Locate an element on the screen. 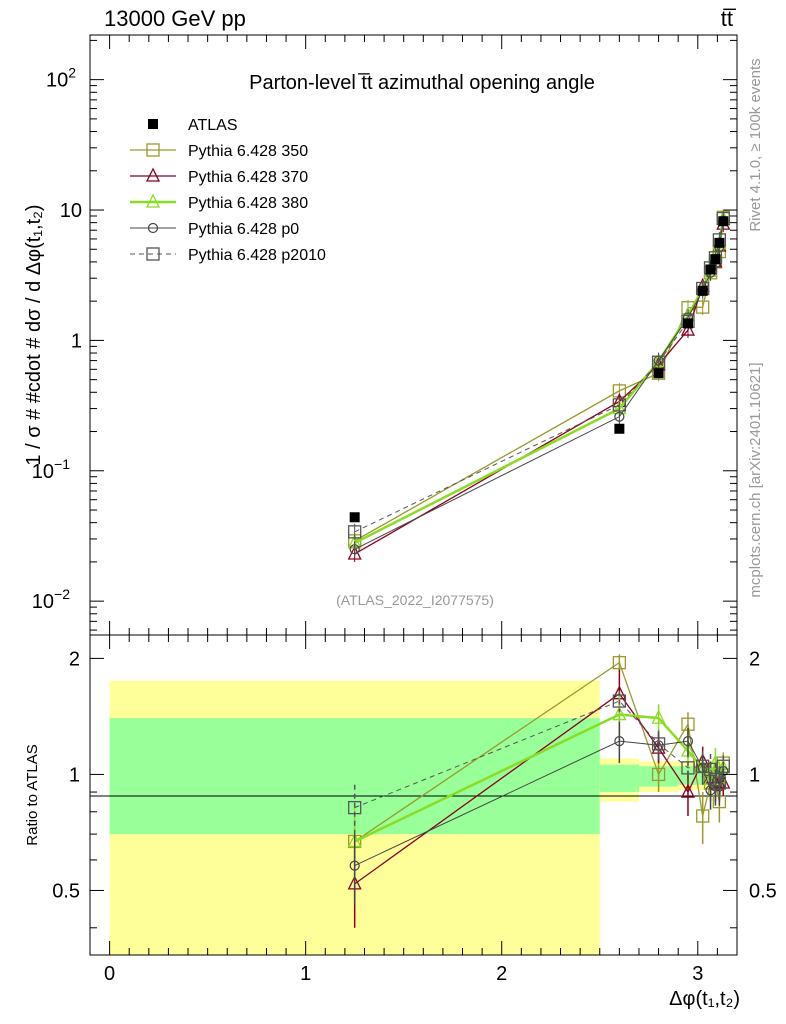 The width and height of the screenshot is (786, 1024). ratio-tick-label: 2 is located at coordinates (74, 659).